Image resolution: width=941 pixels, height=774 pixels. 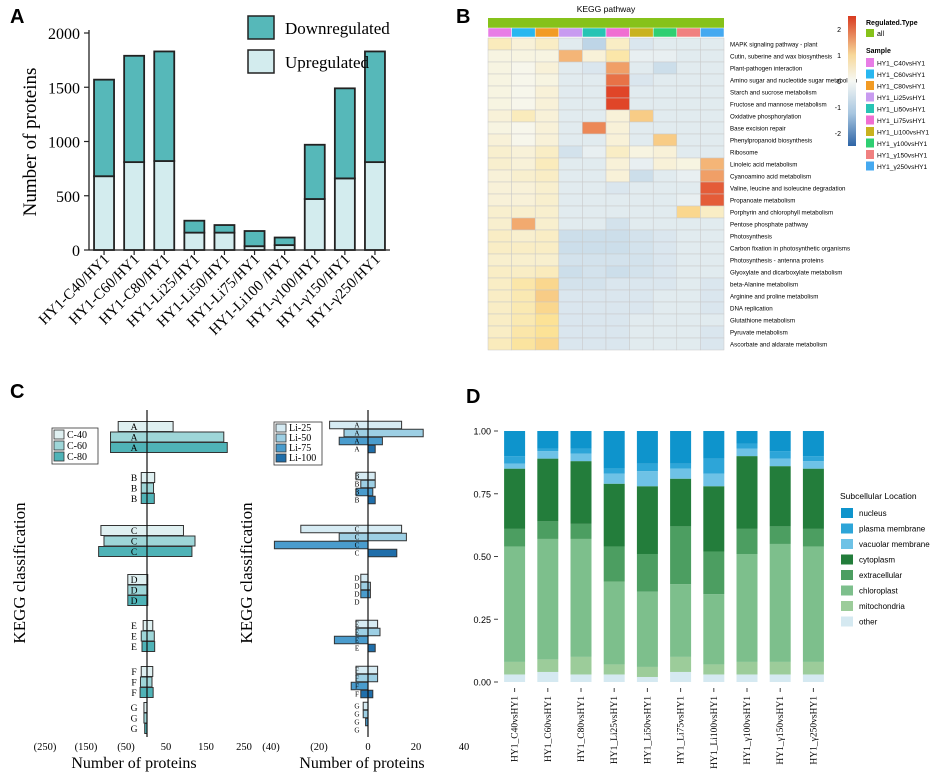 What do you see at coordinates (261, 27) in the screenshot?
I see `legend-swatch-downregulated` at bounding box center [261, 27].